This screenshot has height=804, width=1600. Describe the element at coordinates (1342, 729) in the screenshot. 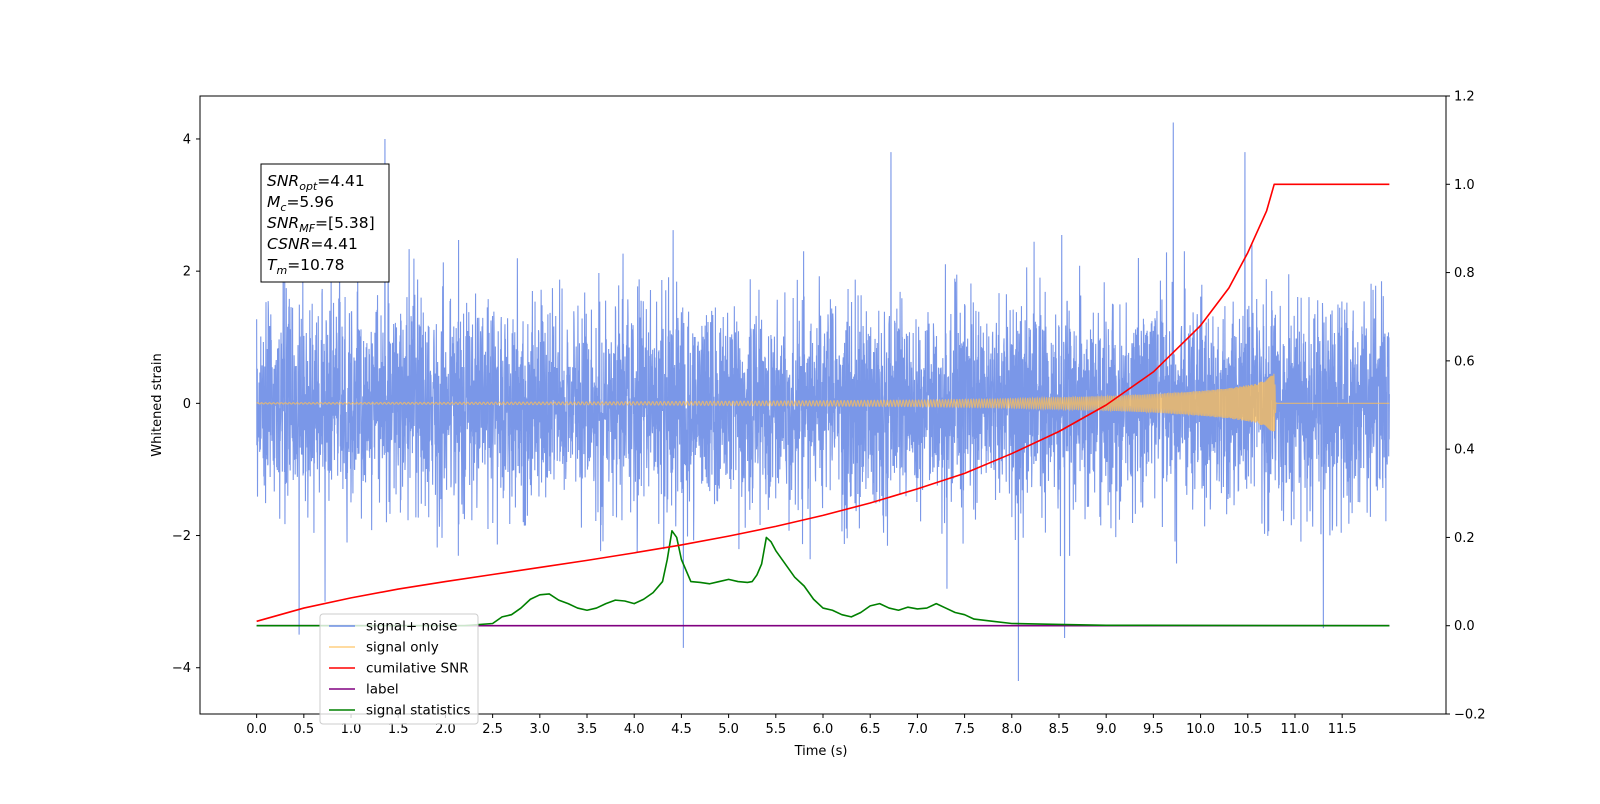

I see `x-tick-label: 11.5` at that location.